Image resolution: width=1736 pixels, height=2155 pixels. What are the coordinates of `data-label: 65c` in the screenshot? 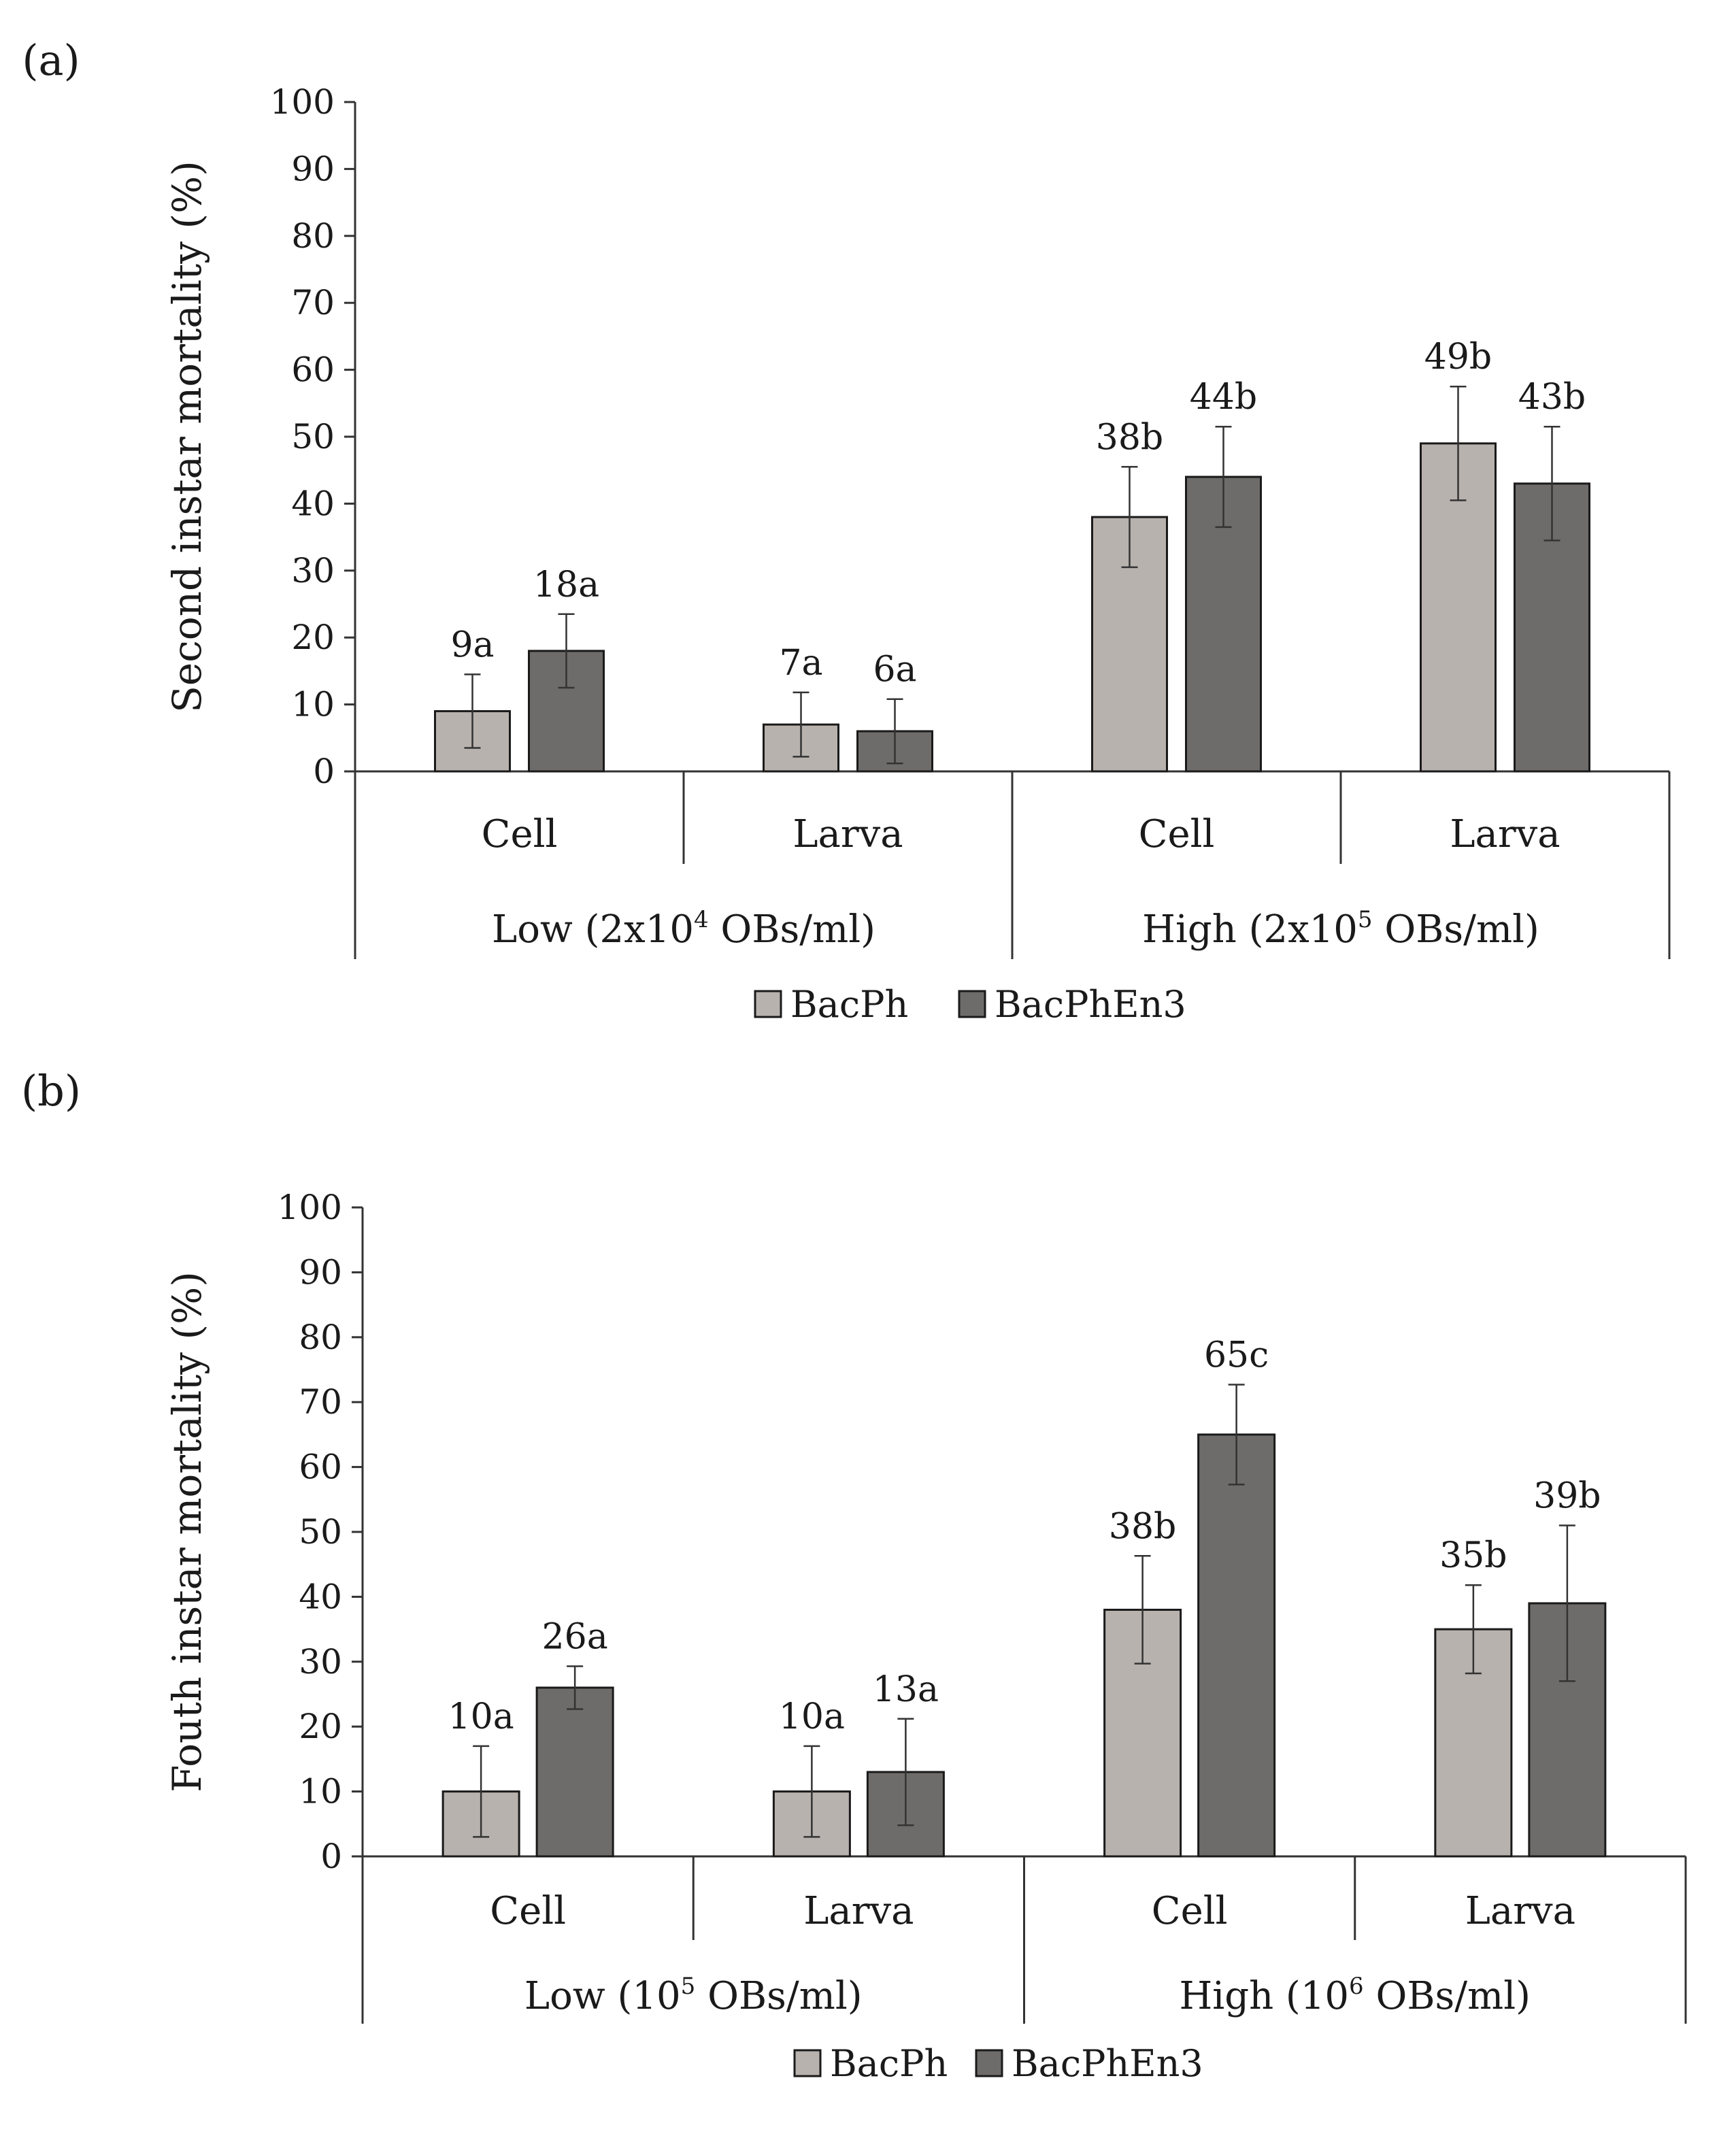 It's located at (1236, 1355).